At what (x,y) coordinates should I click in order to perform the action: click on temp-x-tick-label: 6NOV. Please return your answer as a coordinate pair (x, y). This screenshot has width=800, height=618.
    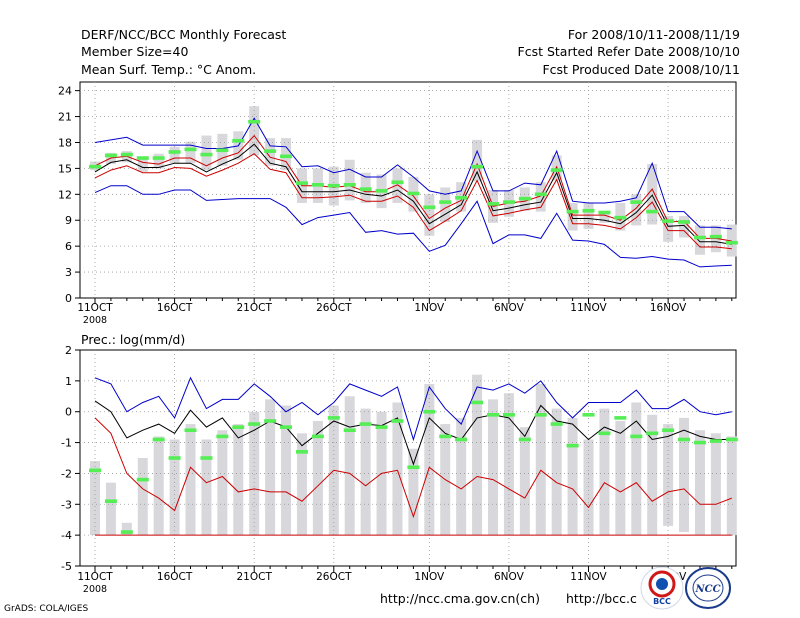
    Looking at the image, I should click on (509, 308).